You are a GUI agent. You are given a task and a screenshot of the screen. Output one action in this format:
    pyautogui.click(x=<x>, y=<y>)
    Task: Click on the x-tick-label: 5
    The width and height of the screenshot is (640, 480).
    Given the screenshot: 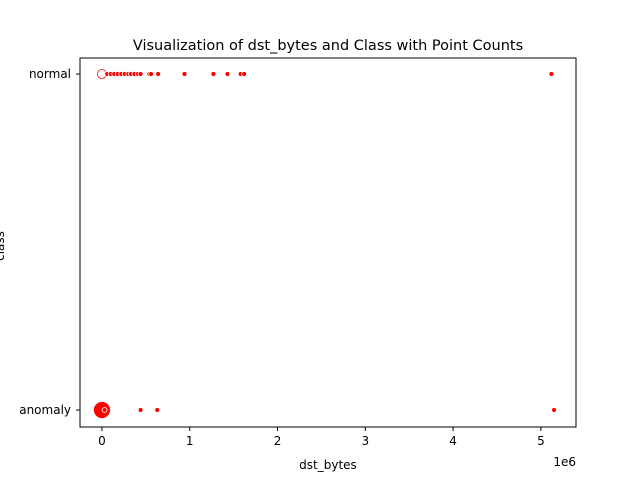 What is the action you would take?
    pyautogui.click(x=541, y=441)
    